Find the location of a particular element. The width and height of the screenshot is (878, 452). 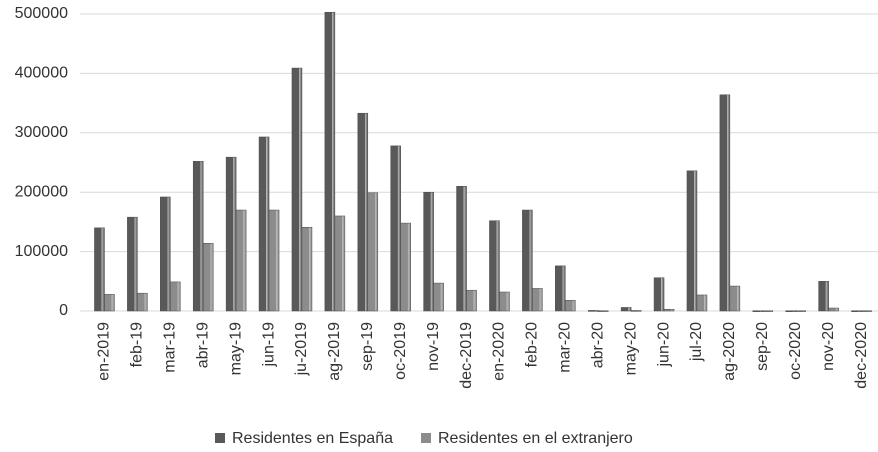

y-tick-label: 500000 is located at coordinates (41, 13).